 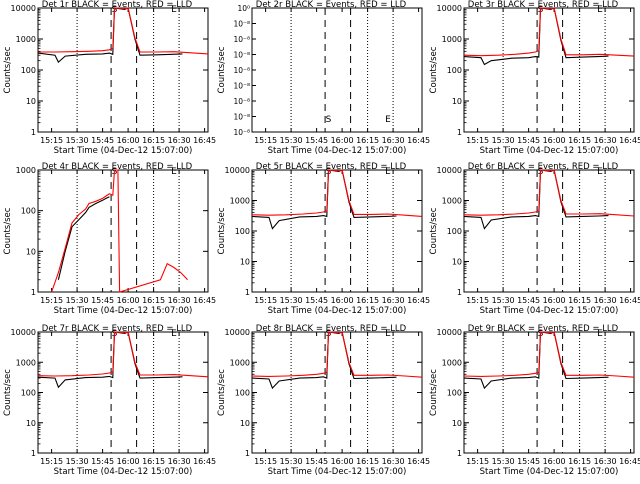 What do you see at coordinates (117, 5) in the screenshot?
I see `panel-title: Det 1r BLACK = Events, RED = LLD` at bounding box center [117, 5].